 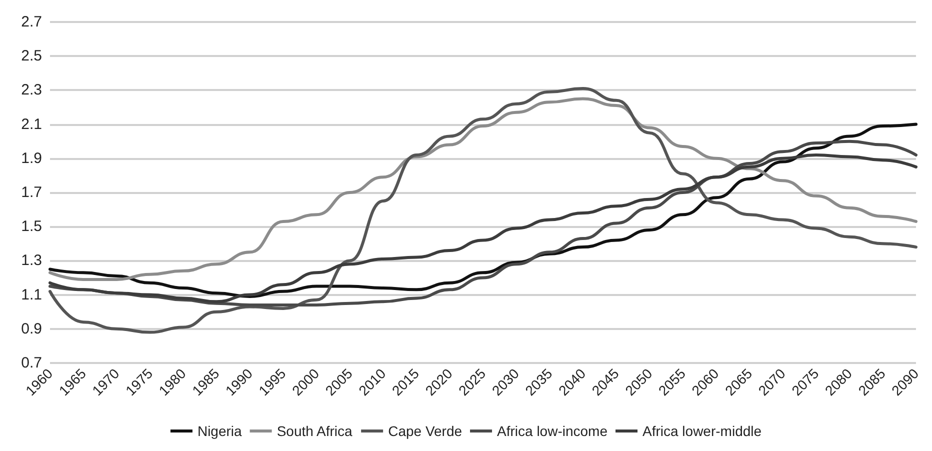 I want to click on legend-label: Africa low-income, so click(x=552, y=431).